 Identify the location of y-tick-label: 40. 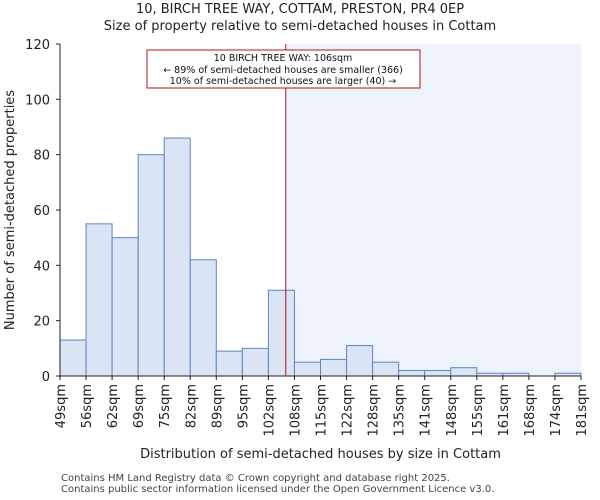
(41, 266).